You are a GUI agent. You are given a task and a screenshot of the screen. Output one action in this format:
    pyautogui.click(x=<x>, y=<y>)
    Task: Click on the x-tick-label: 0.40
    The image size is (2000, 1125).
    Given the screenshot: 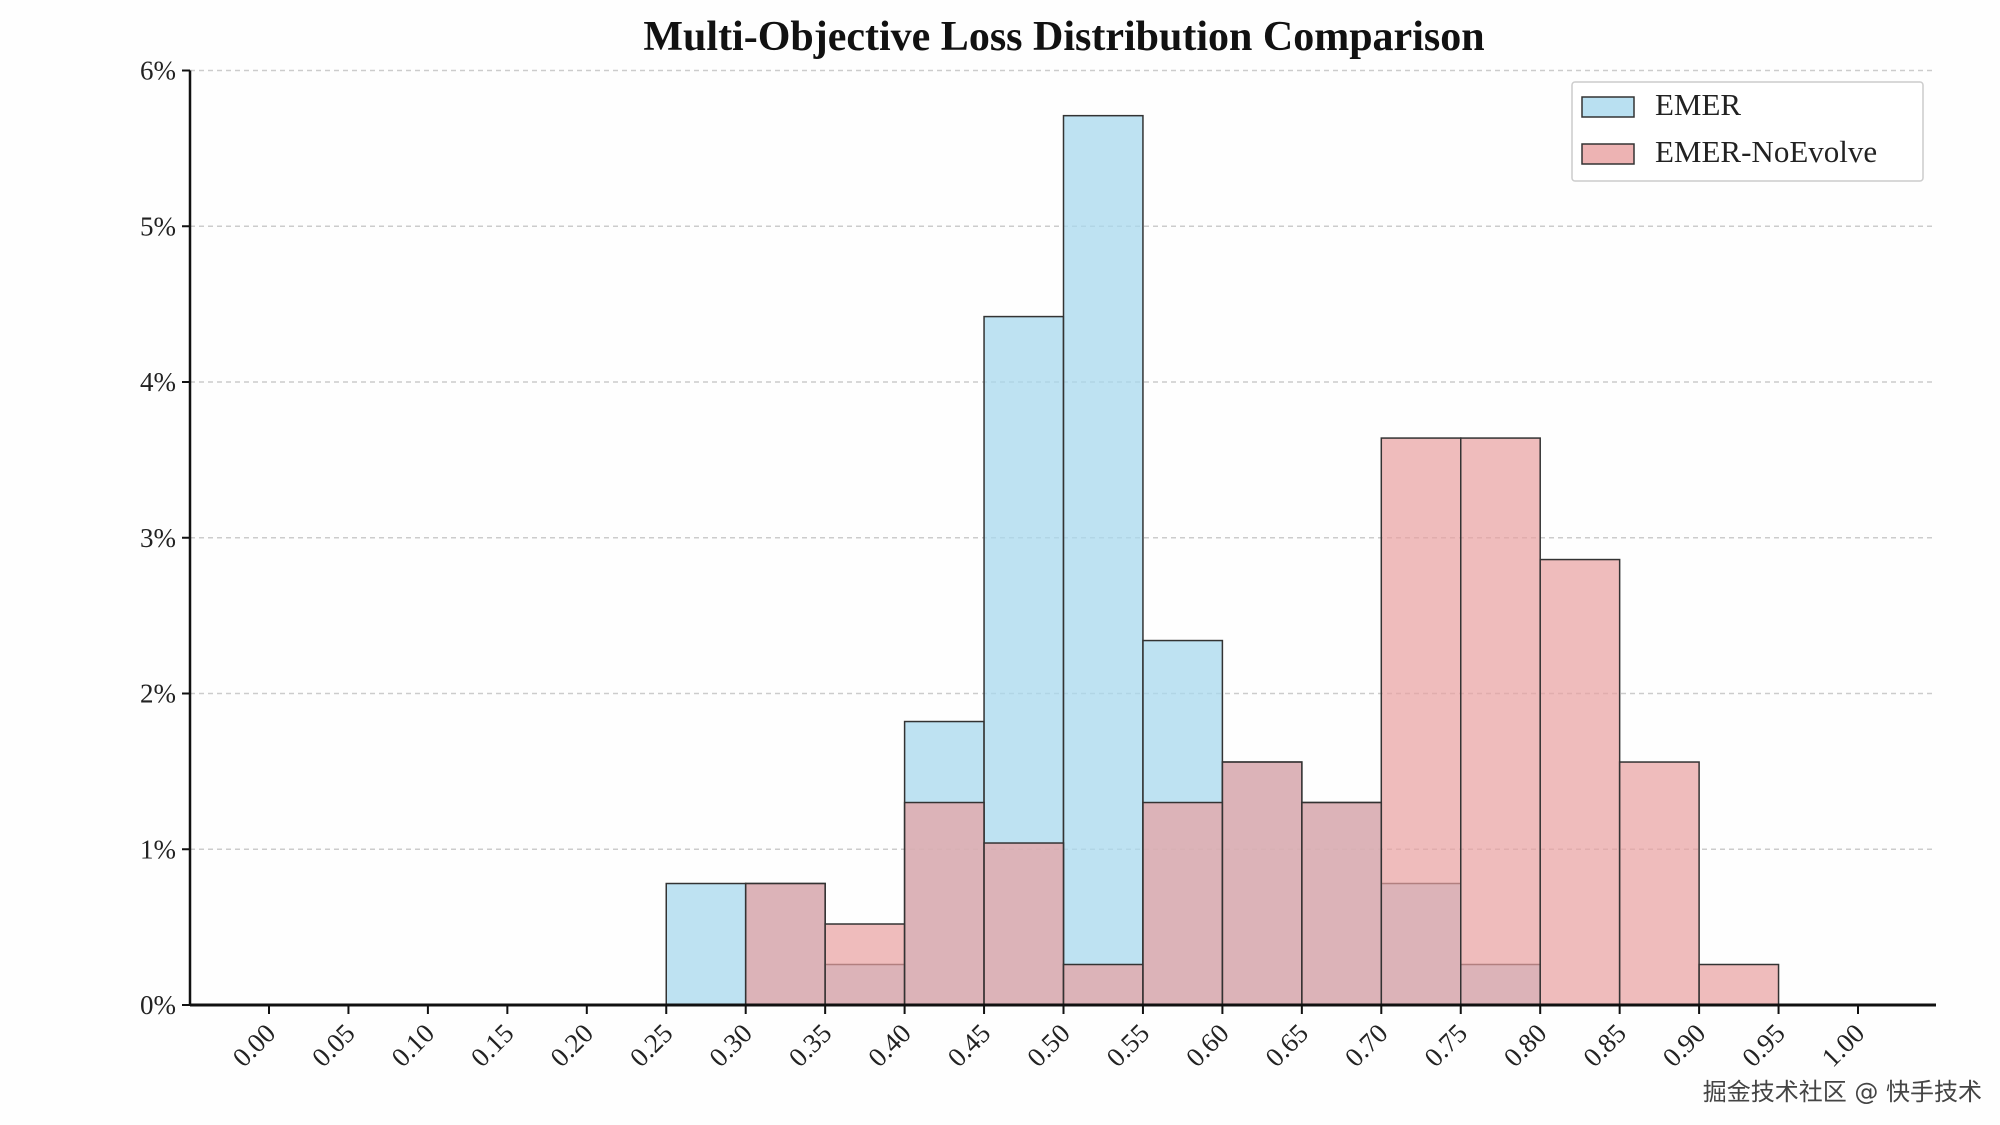 What is the action you would take?
    pyautogui.click(x=889, y=1045)
    